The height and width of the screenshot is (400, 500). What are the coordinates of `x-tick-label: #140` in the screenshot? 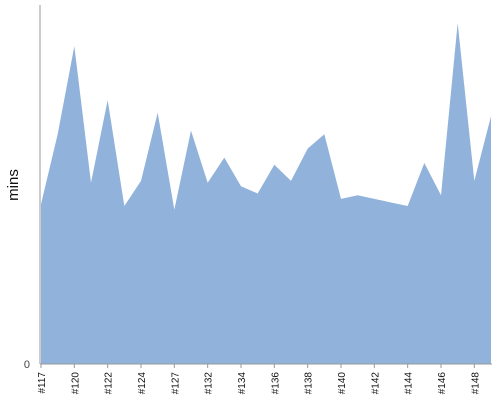 It's located at (342, 383).